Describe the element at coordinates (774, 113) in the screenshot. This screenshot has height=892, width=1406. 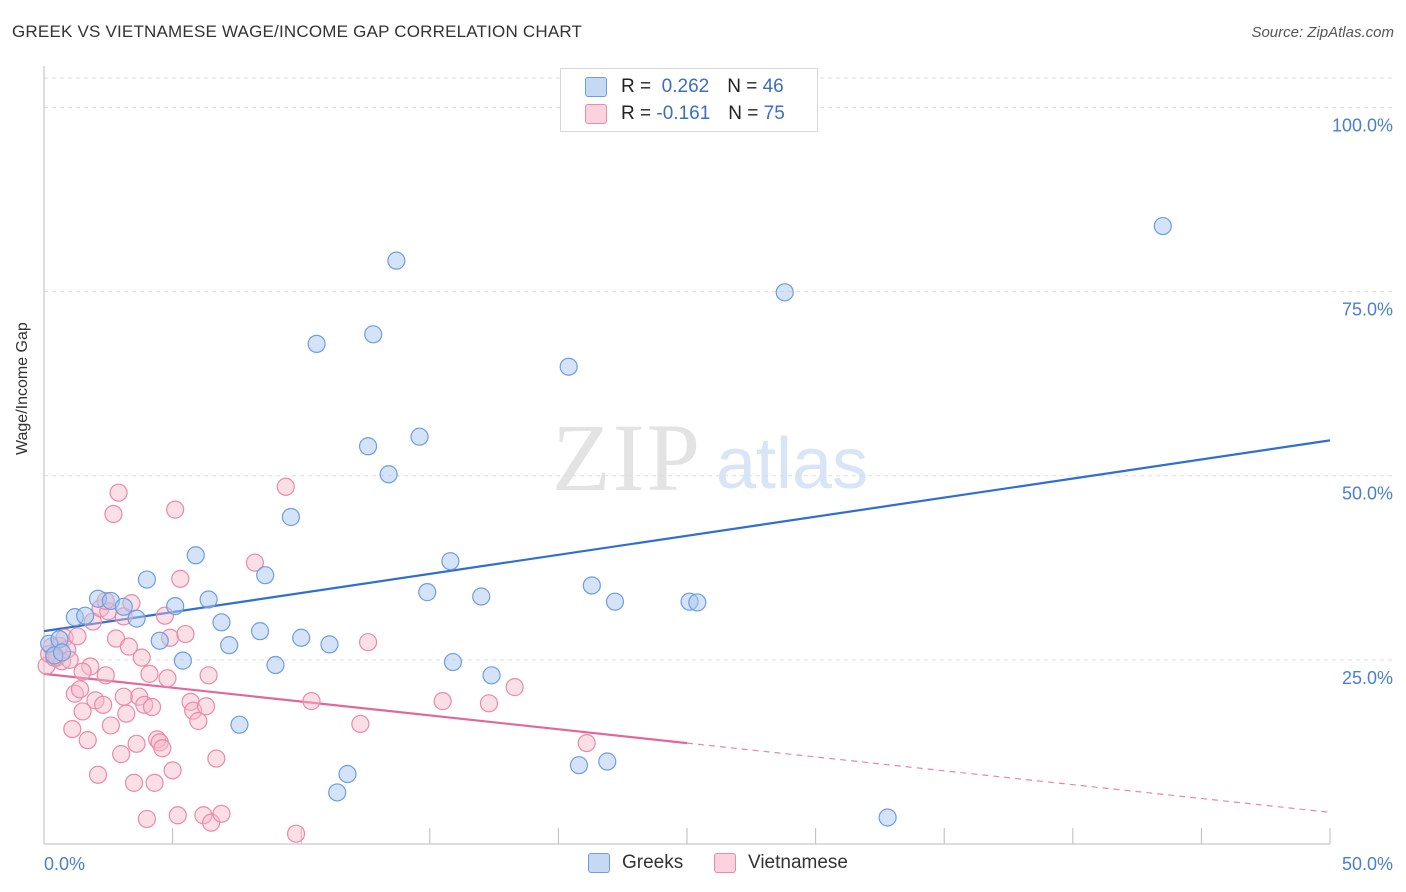
I see `legend-n-value: 75` at that location.